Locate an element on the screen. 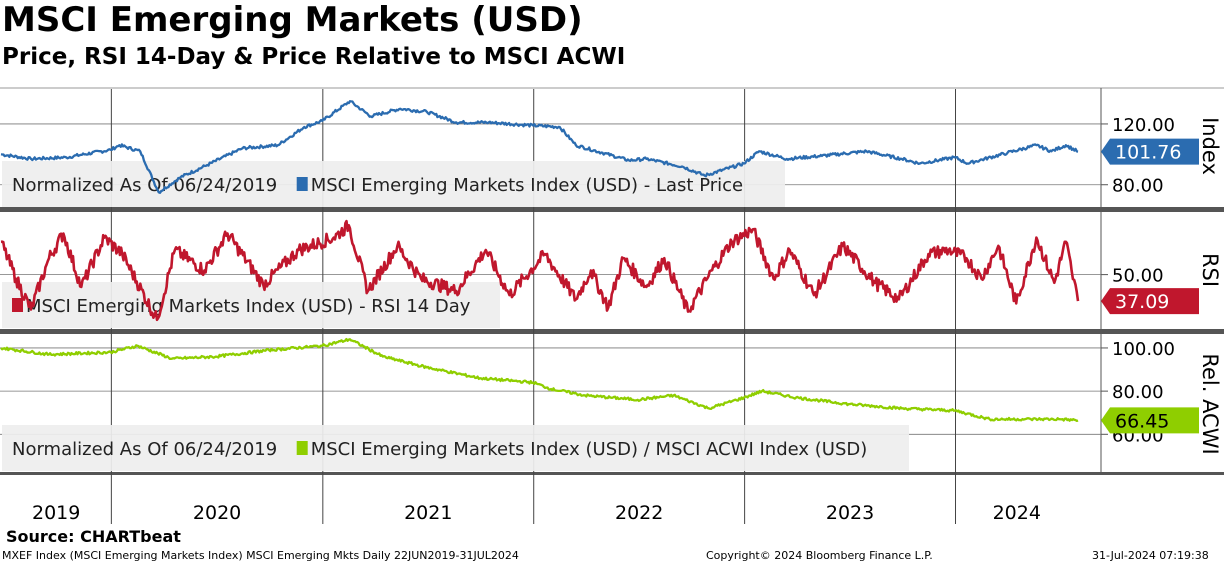  year-label-2019: 2019 is located at coordinates (56, 513).